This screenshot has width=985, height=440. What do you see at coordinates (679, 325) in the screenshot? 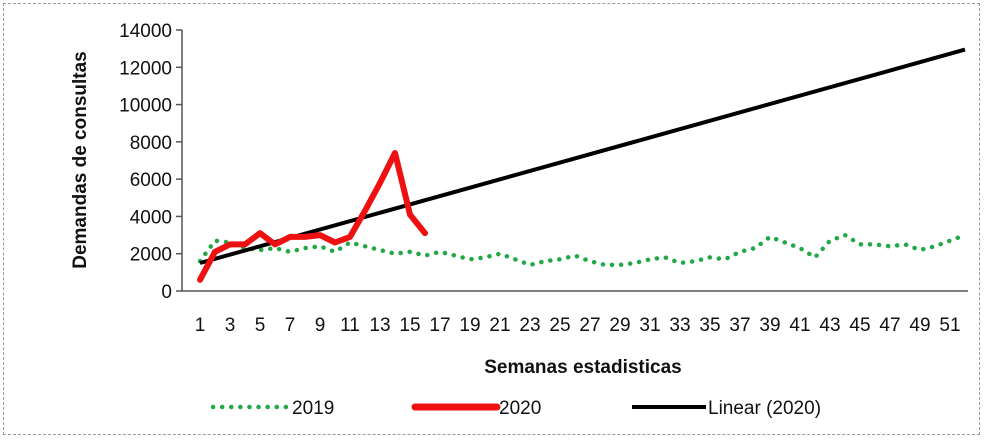
I see `x-tick-label: 33` at bounding box center [679, 325].